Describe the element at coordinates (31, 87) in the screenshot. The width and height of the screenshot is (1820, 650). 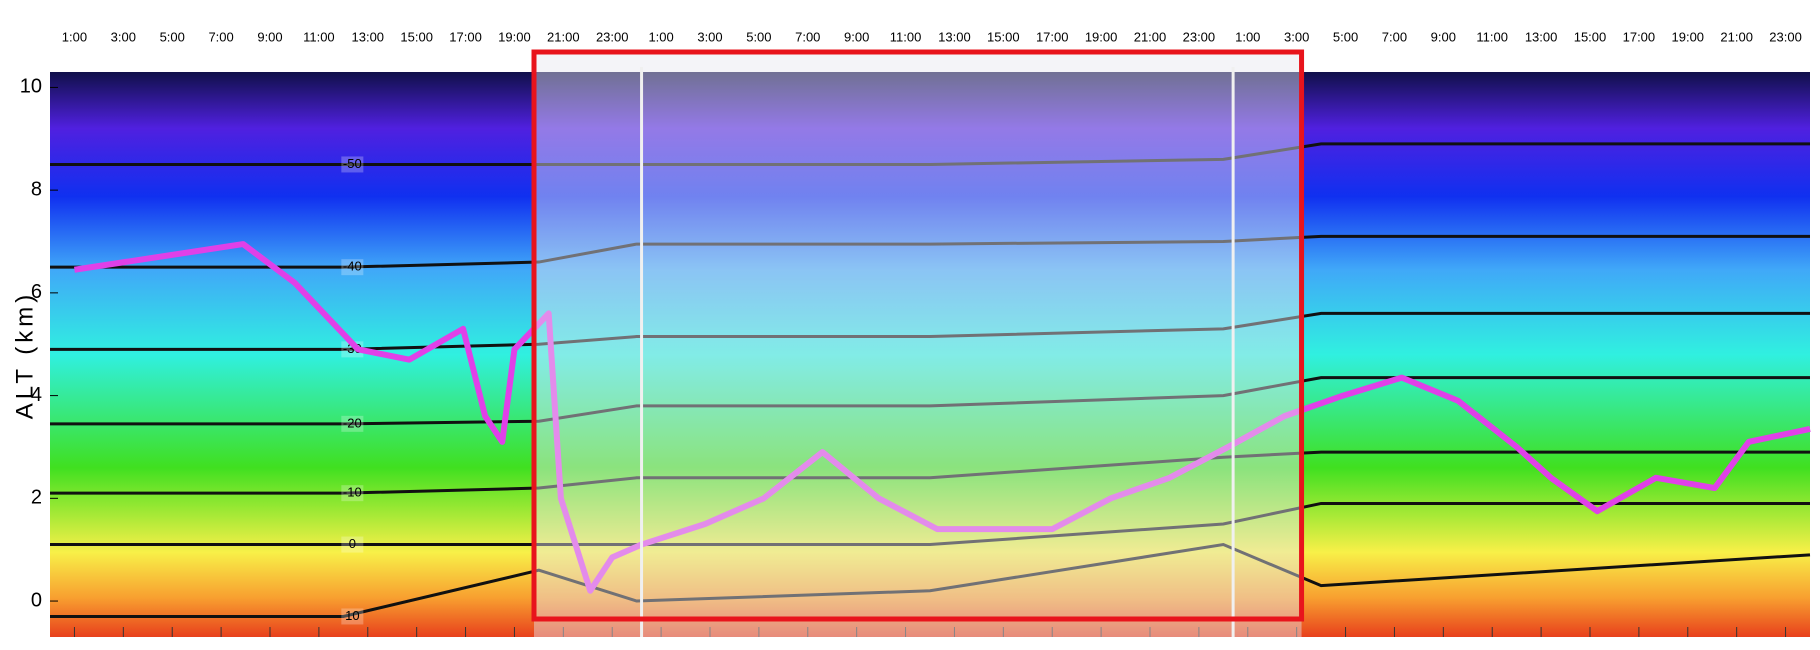
I see `y-tick-label: 10` at that location.